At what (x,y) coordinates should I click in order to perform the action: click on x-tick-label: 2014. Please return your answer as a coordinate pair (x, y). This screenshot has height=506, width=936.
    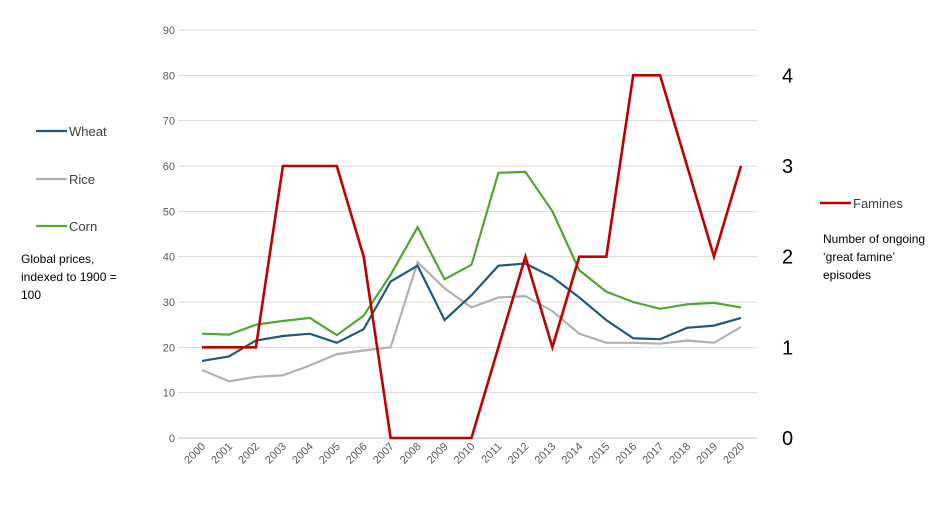
    Looking at the image, I should click on (573, 454).